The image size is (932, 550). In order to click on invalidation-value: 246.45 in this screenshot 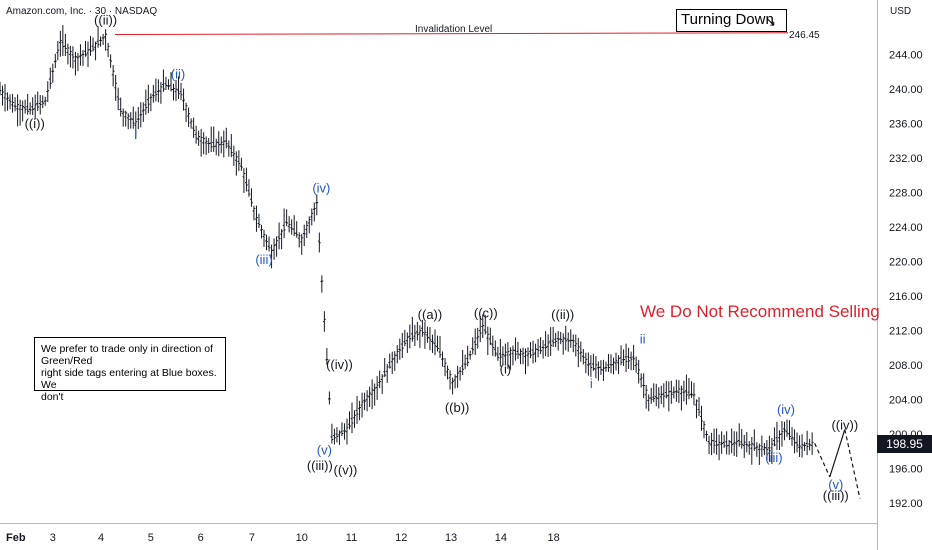, I will do `click(804, 35)`.